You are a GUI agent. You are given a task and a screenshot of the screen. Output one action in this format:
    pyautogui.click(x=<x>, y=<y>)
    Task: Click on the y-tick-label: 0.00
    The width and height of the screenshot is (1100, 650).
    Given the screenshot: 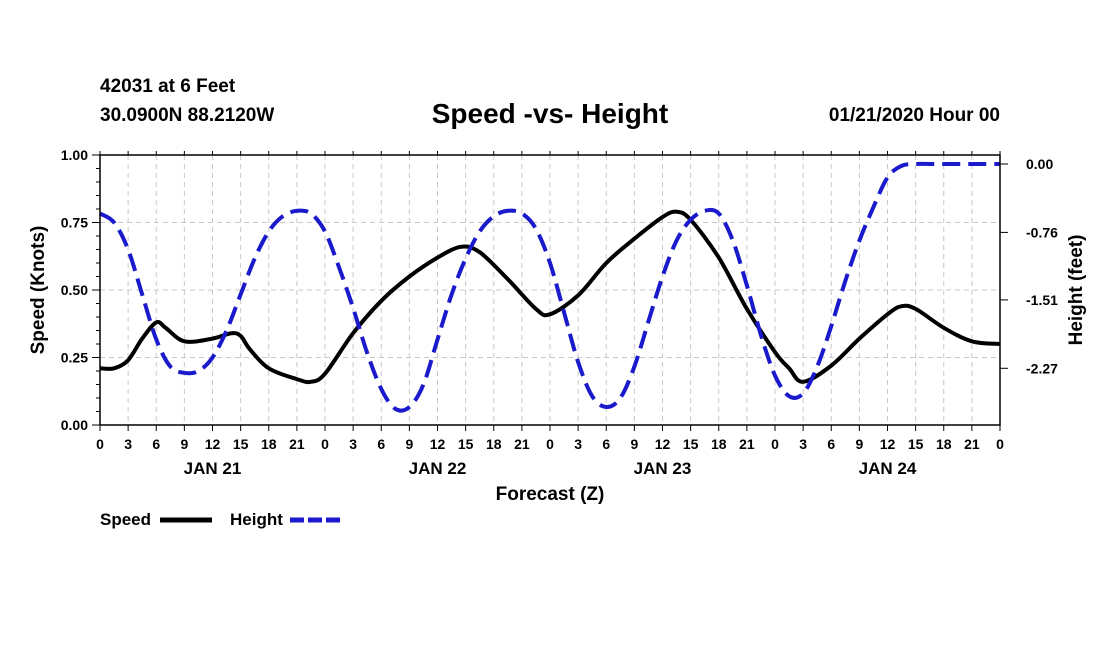 What is the action you would take?
    pyautogui.click(x=74, y=425)
    